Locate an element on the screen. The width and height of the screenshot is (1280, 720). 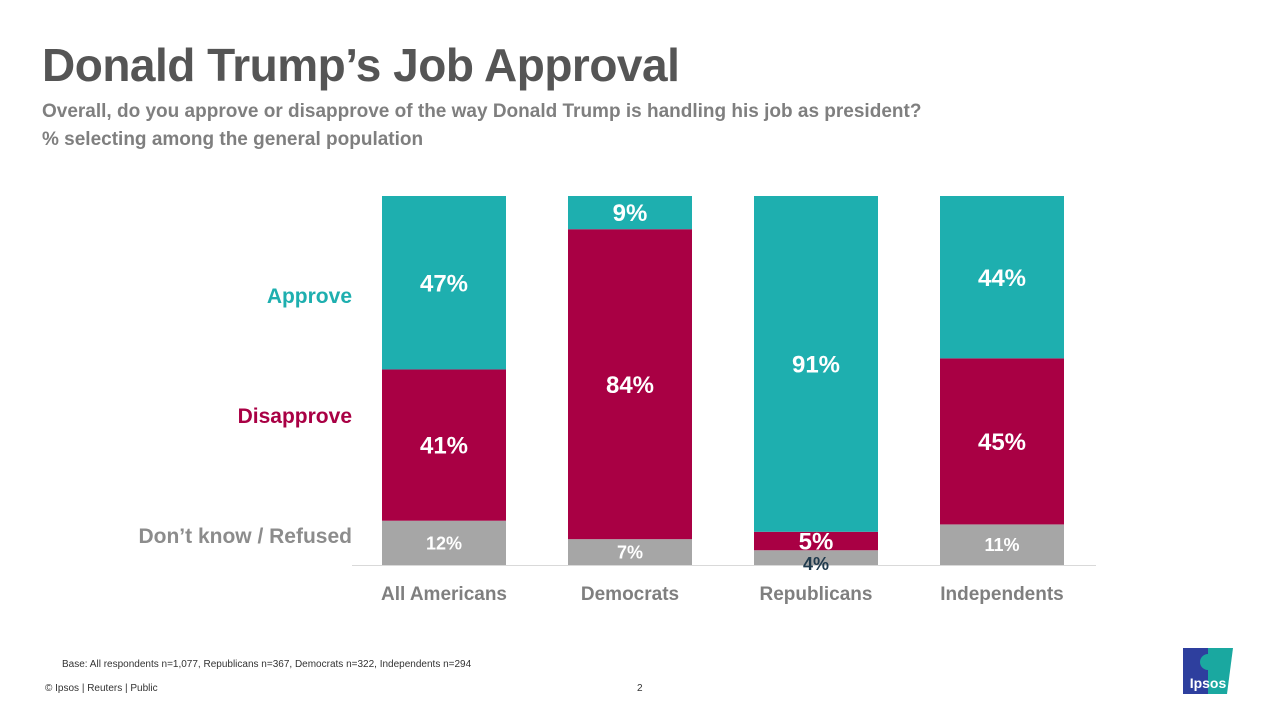
x-tick-label: Democrats is located at coordinates (630, 594).